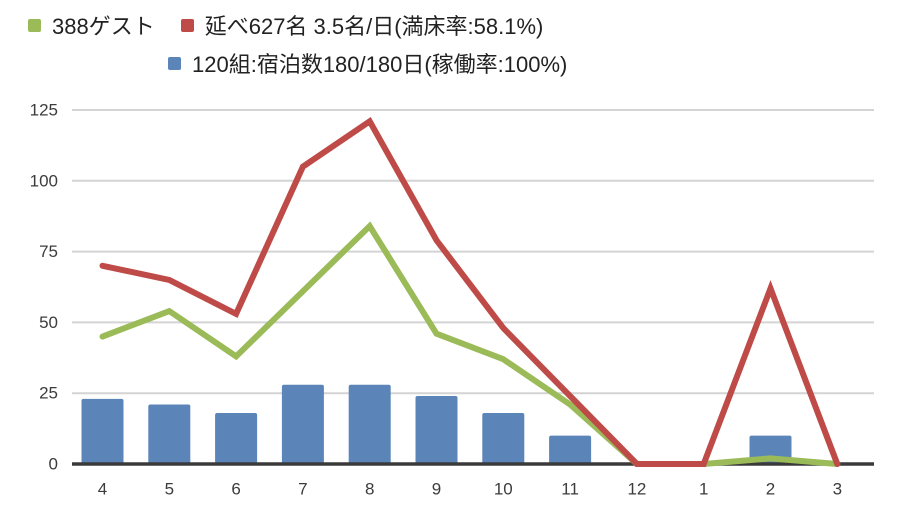 The width and height of the screenshot is (904, 519). What do you see at coordinates (102, 489) in the screenshot?
I see `x-tick-label-4: 4` at bounding box center [102, 489].